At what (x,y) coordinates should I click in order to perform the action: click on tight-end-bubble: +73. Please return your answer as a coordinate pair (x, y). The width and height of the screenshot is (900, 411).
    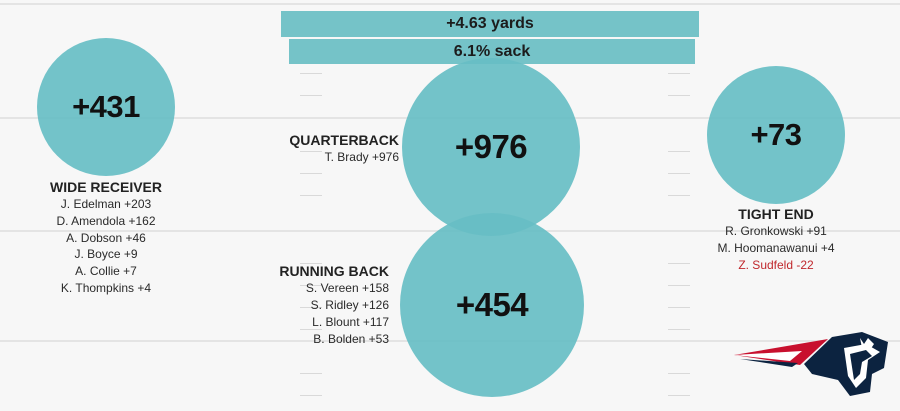
    Looking at the image, I should click on (776, 135).